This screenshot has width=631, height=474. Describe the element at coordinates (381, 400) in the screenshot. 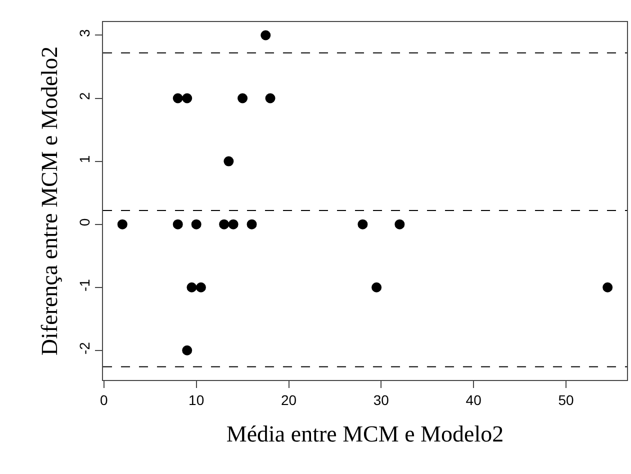

I see `x-tick-label: 30` at that location.